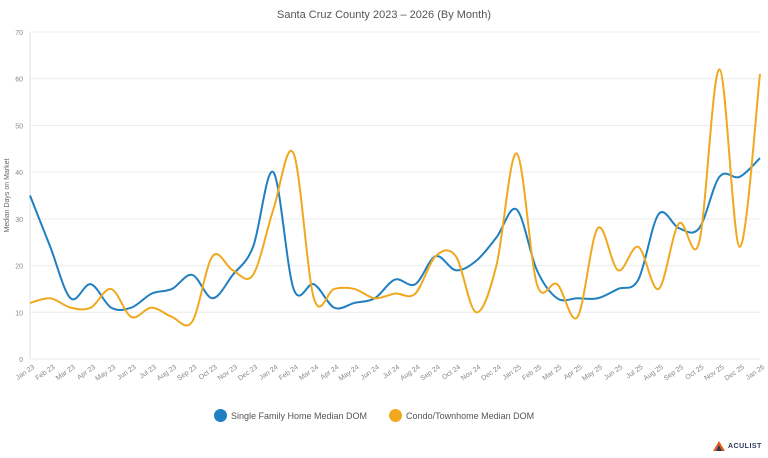 Image resolution: width=768 pixels, height=458 pixels. I want to click on x-tick-label: May 24, so click(349, 373).